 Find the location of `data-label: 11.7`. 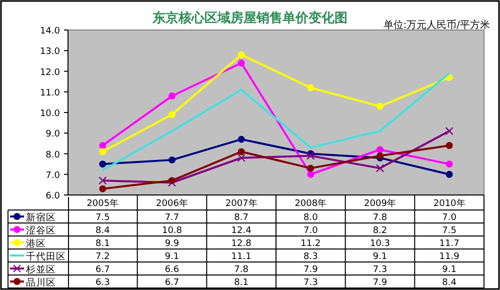

data-label: 11.7 is located at coordinates (449, 244).